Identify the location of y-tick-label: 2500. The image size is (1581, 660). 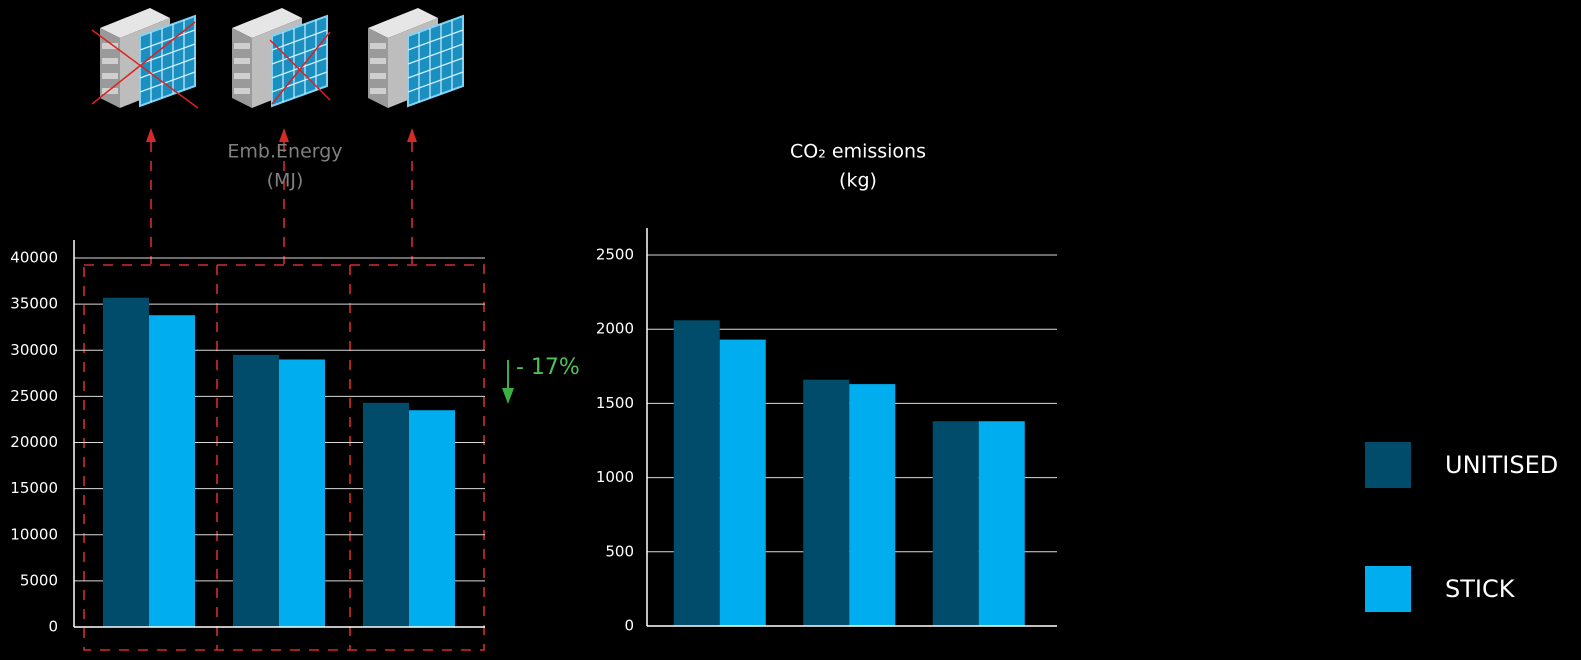
(615, 255).